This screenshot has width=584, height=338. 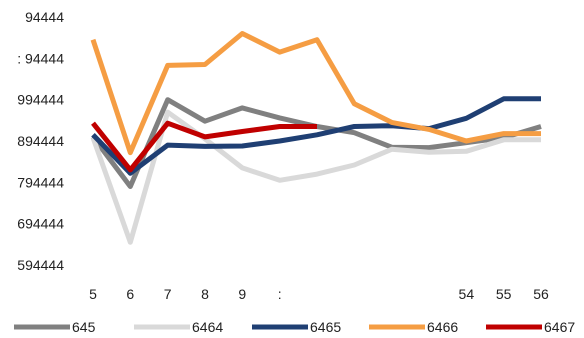 I want to click on y-tick-label: 694444, so click(x=40, y=224).